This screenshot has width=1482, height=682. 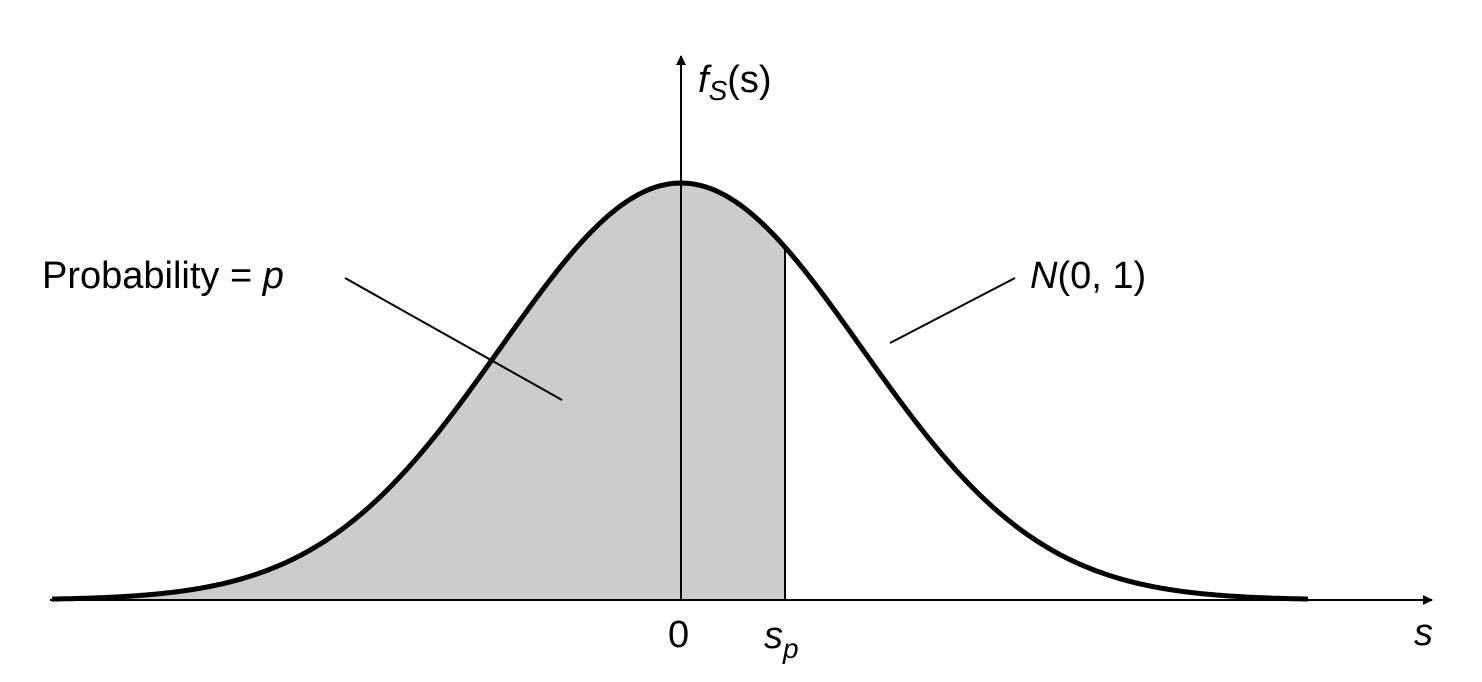 I want to click on quantile-base: s, so click(x=773, y=636).